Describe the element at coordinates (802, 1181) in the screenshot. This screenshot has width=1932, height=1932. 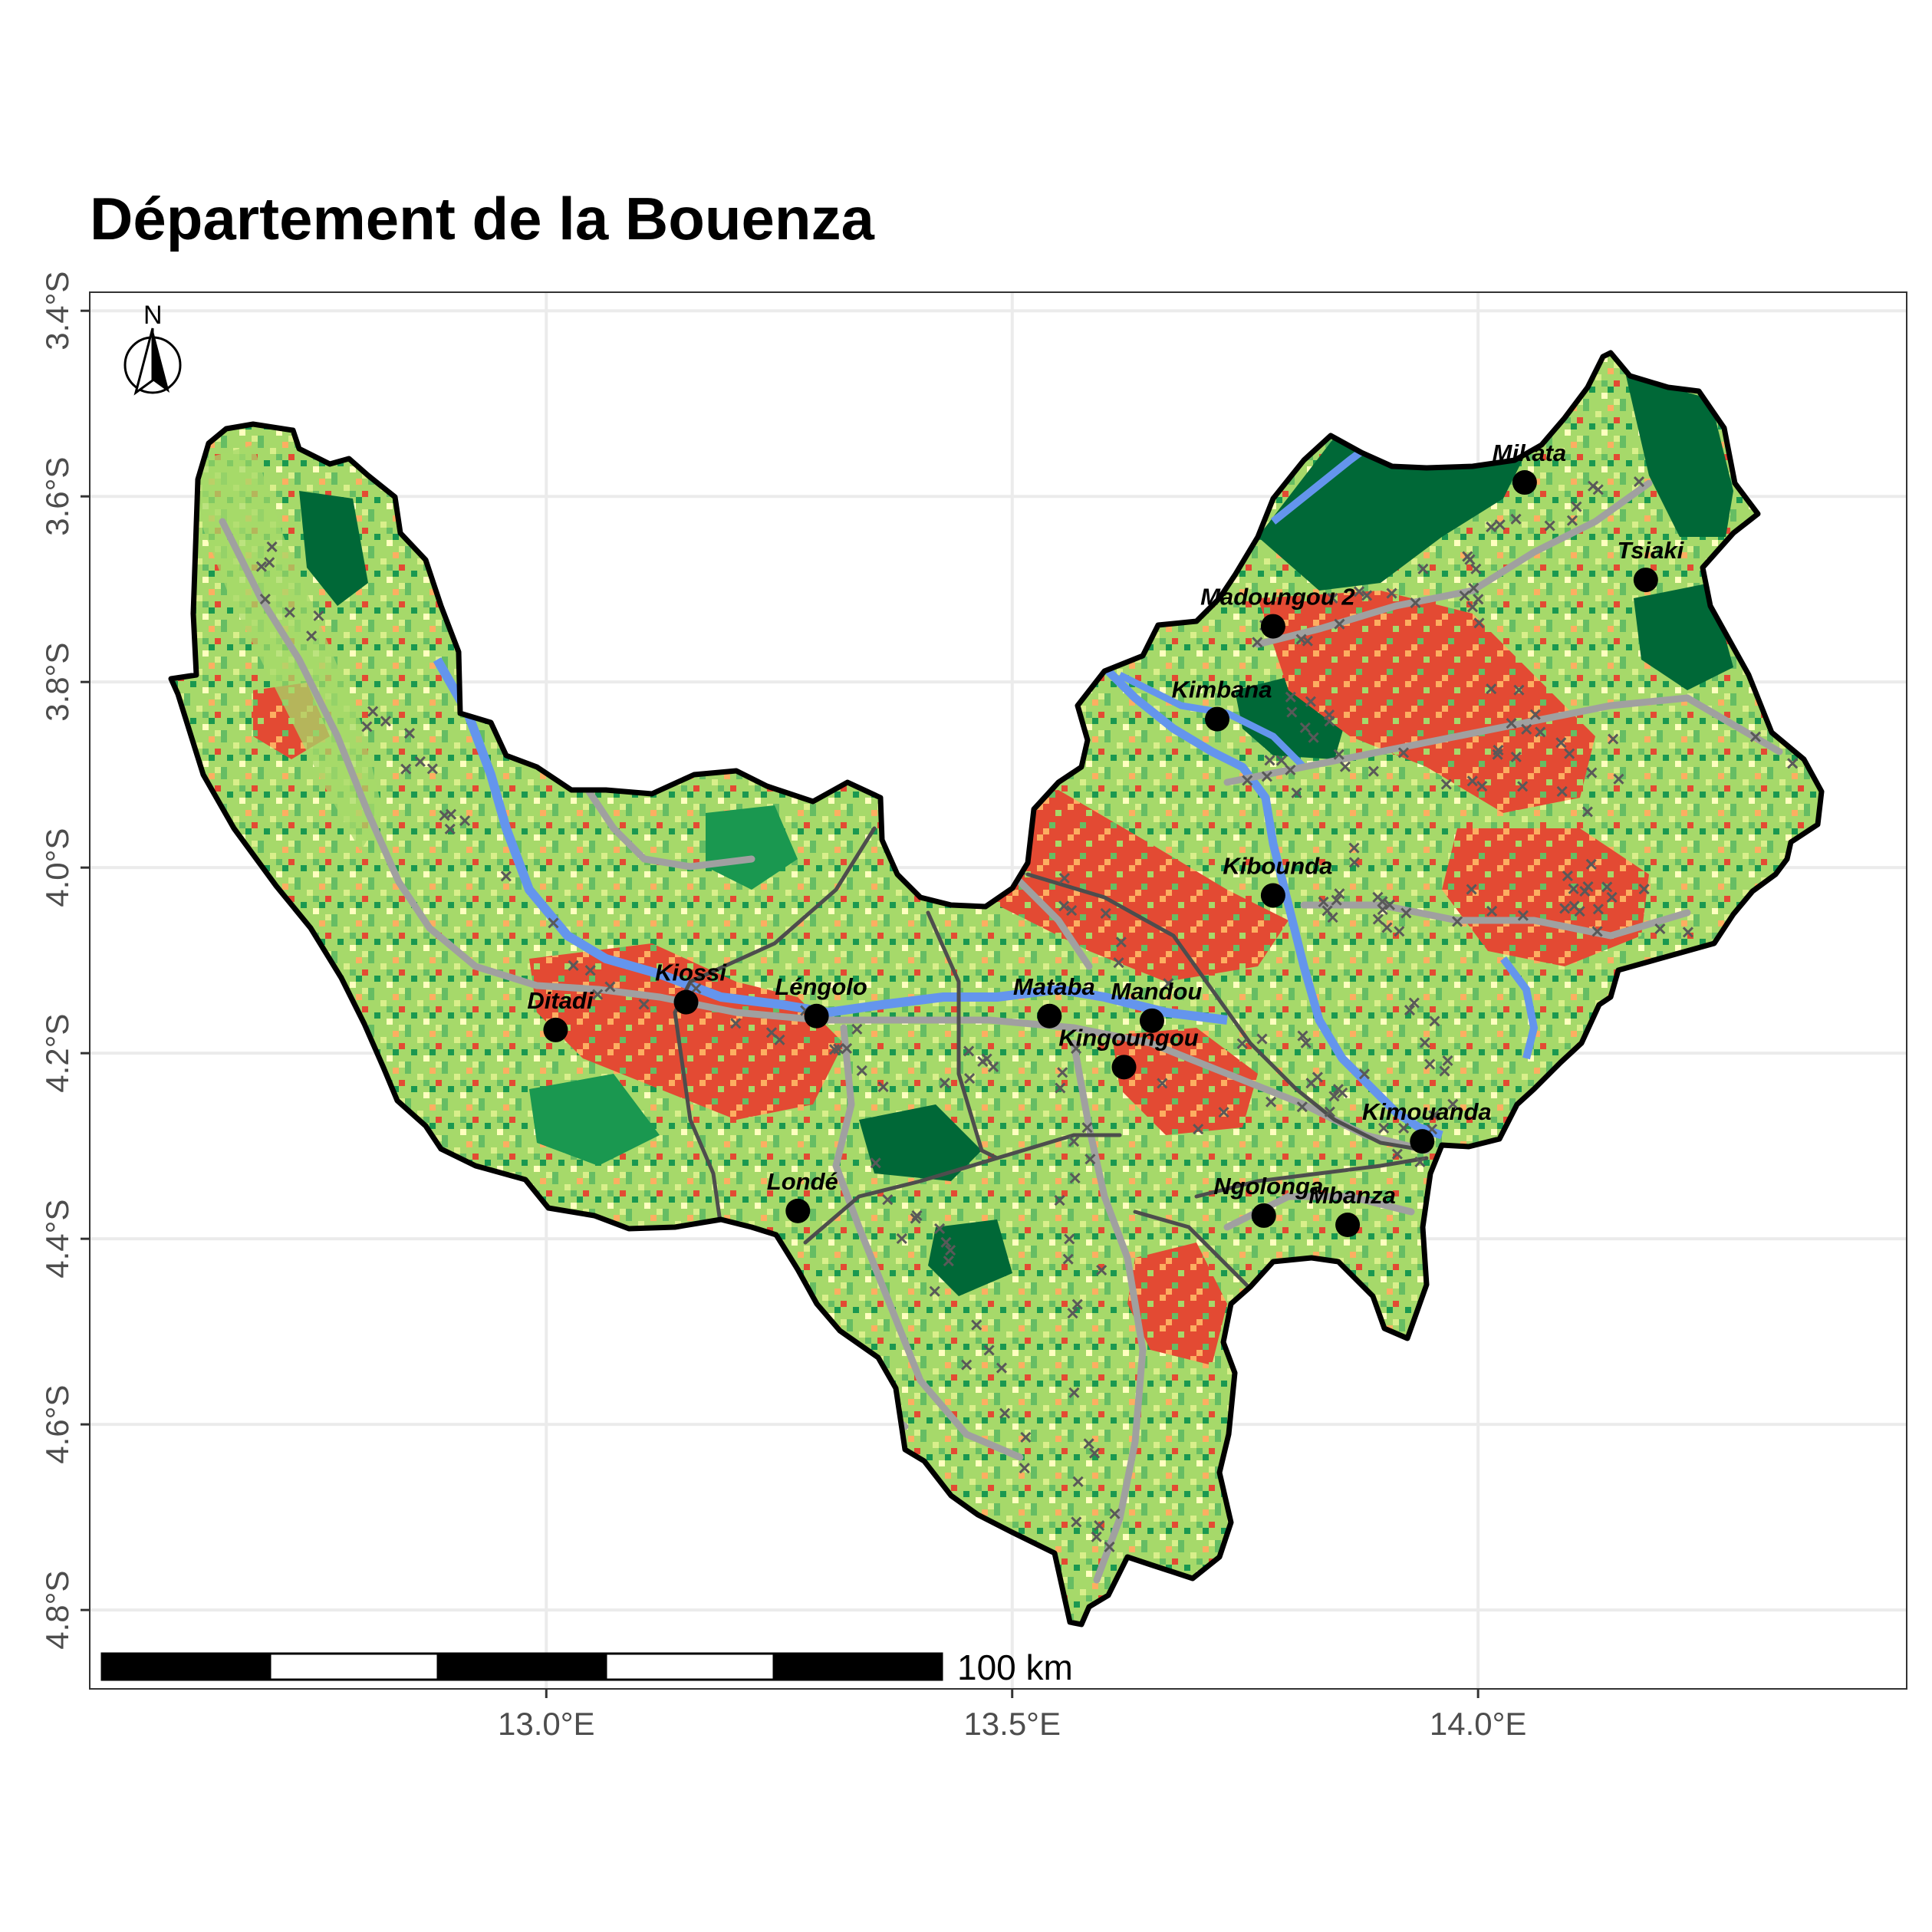
I see `town-label: Londé` at that location.